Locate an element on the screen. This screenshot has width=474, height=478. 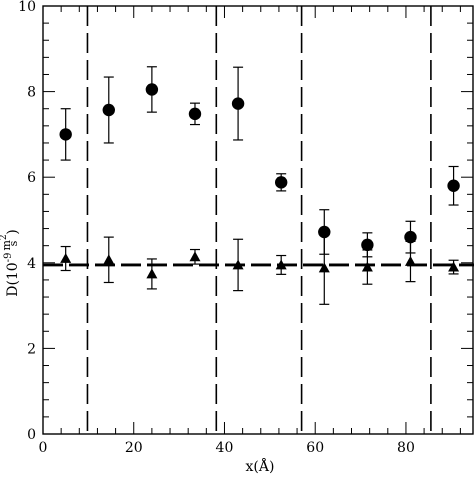
x-tick-label-20: 20 is located at coordinates (134, 448).